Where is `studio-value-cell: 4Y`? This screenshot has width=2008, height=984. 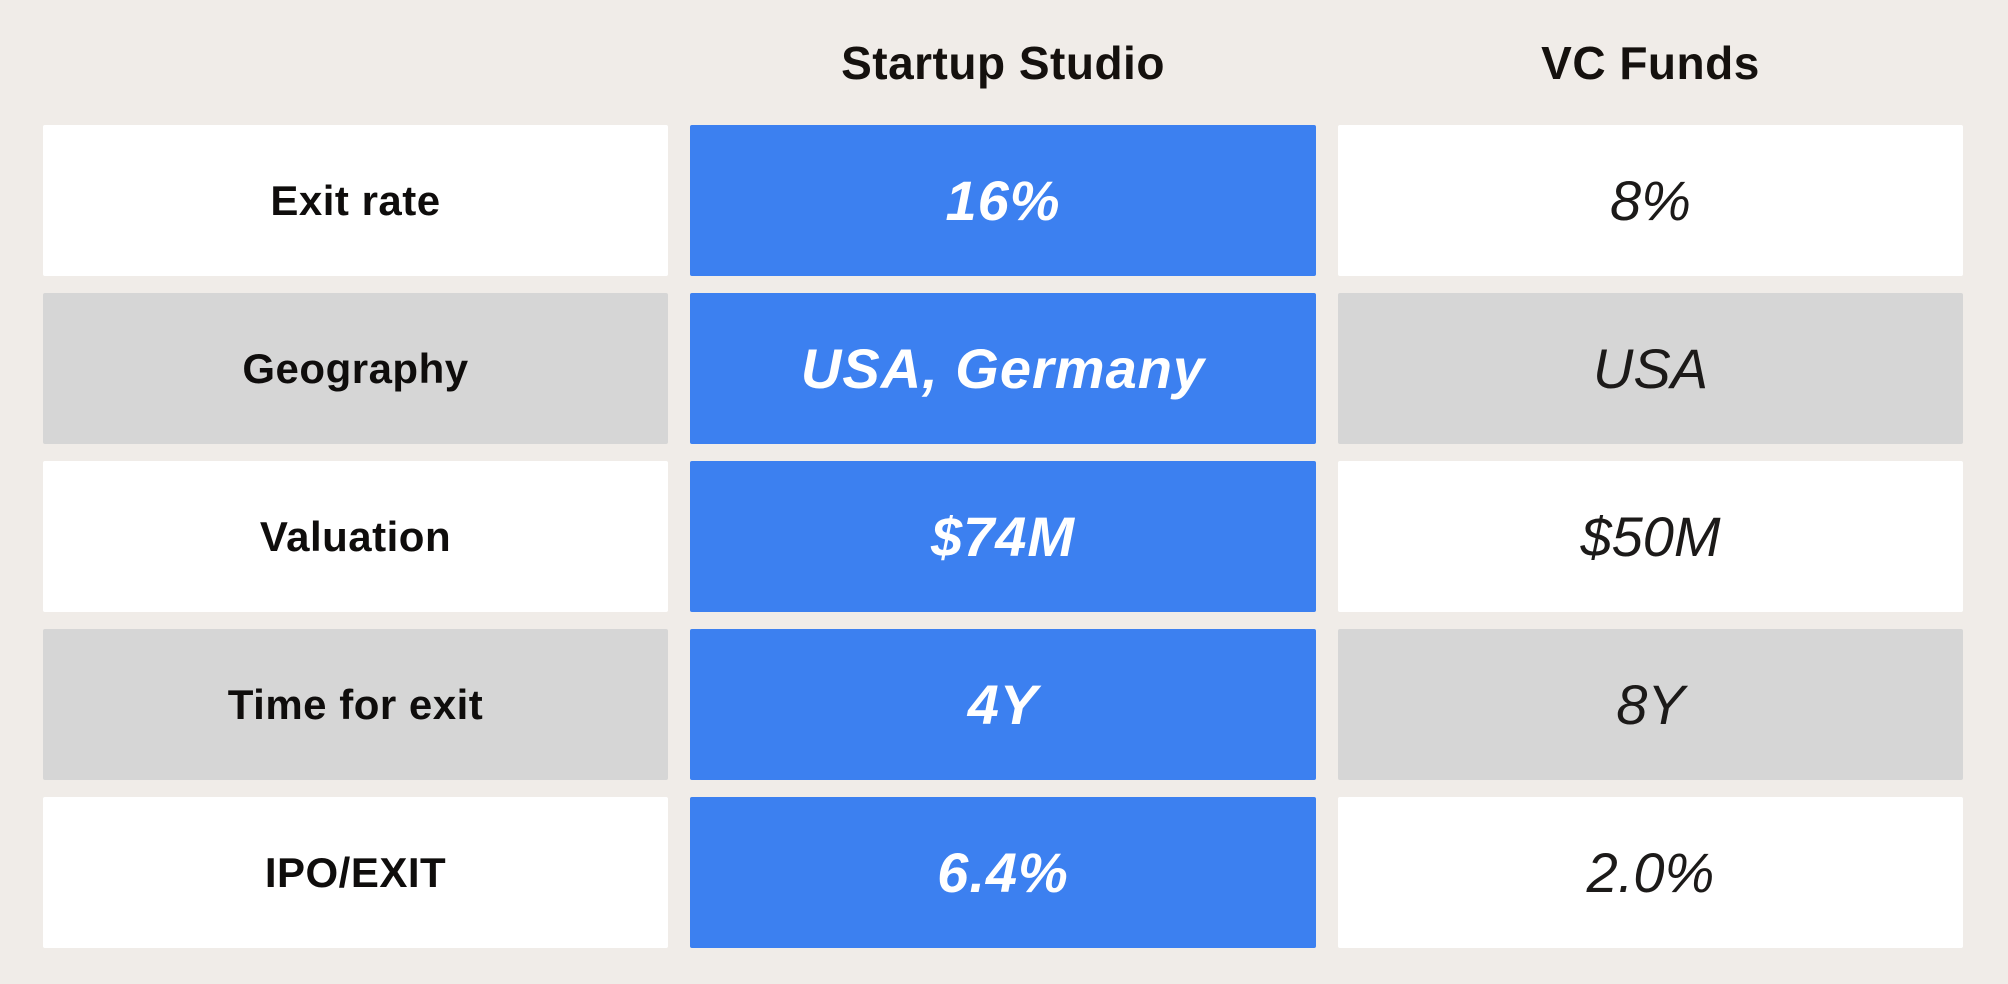
studio-value-cell: 4Y is located at coordinates (1003, 704).